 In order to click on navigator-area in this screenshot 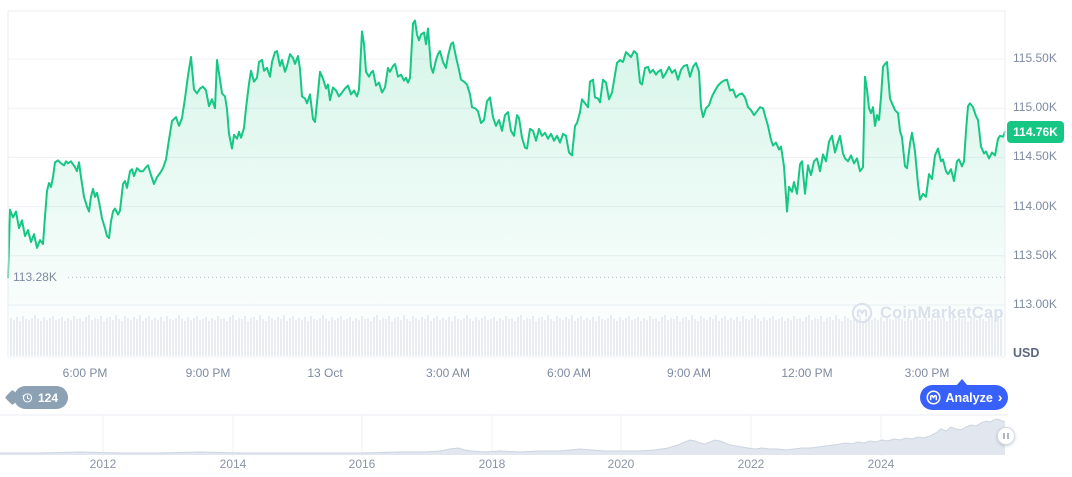, I will do `click(502, 437)`.